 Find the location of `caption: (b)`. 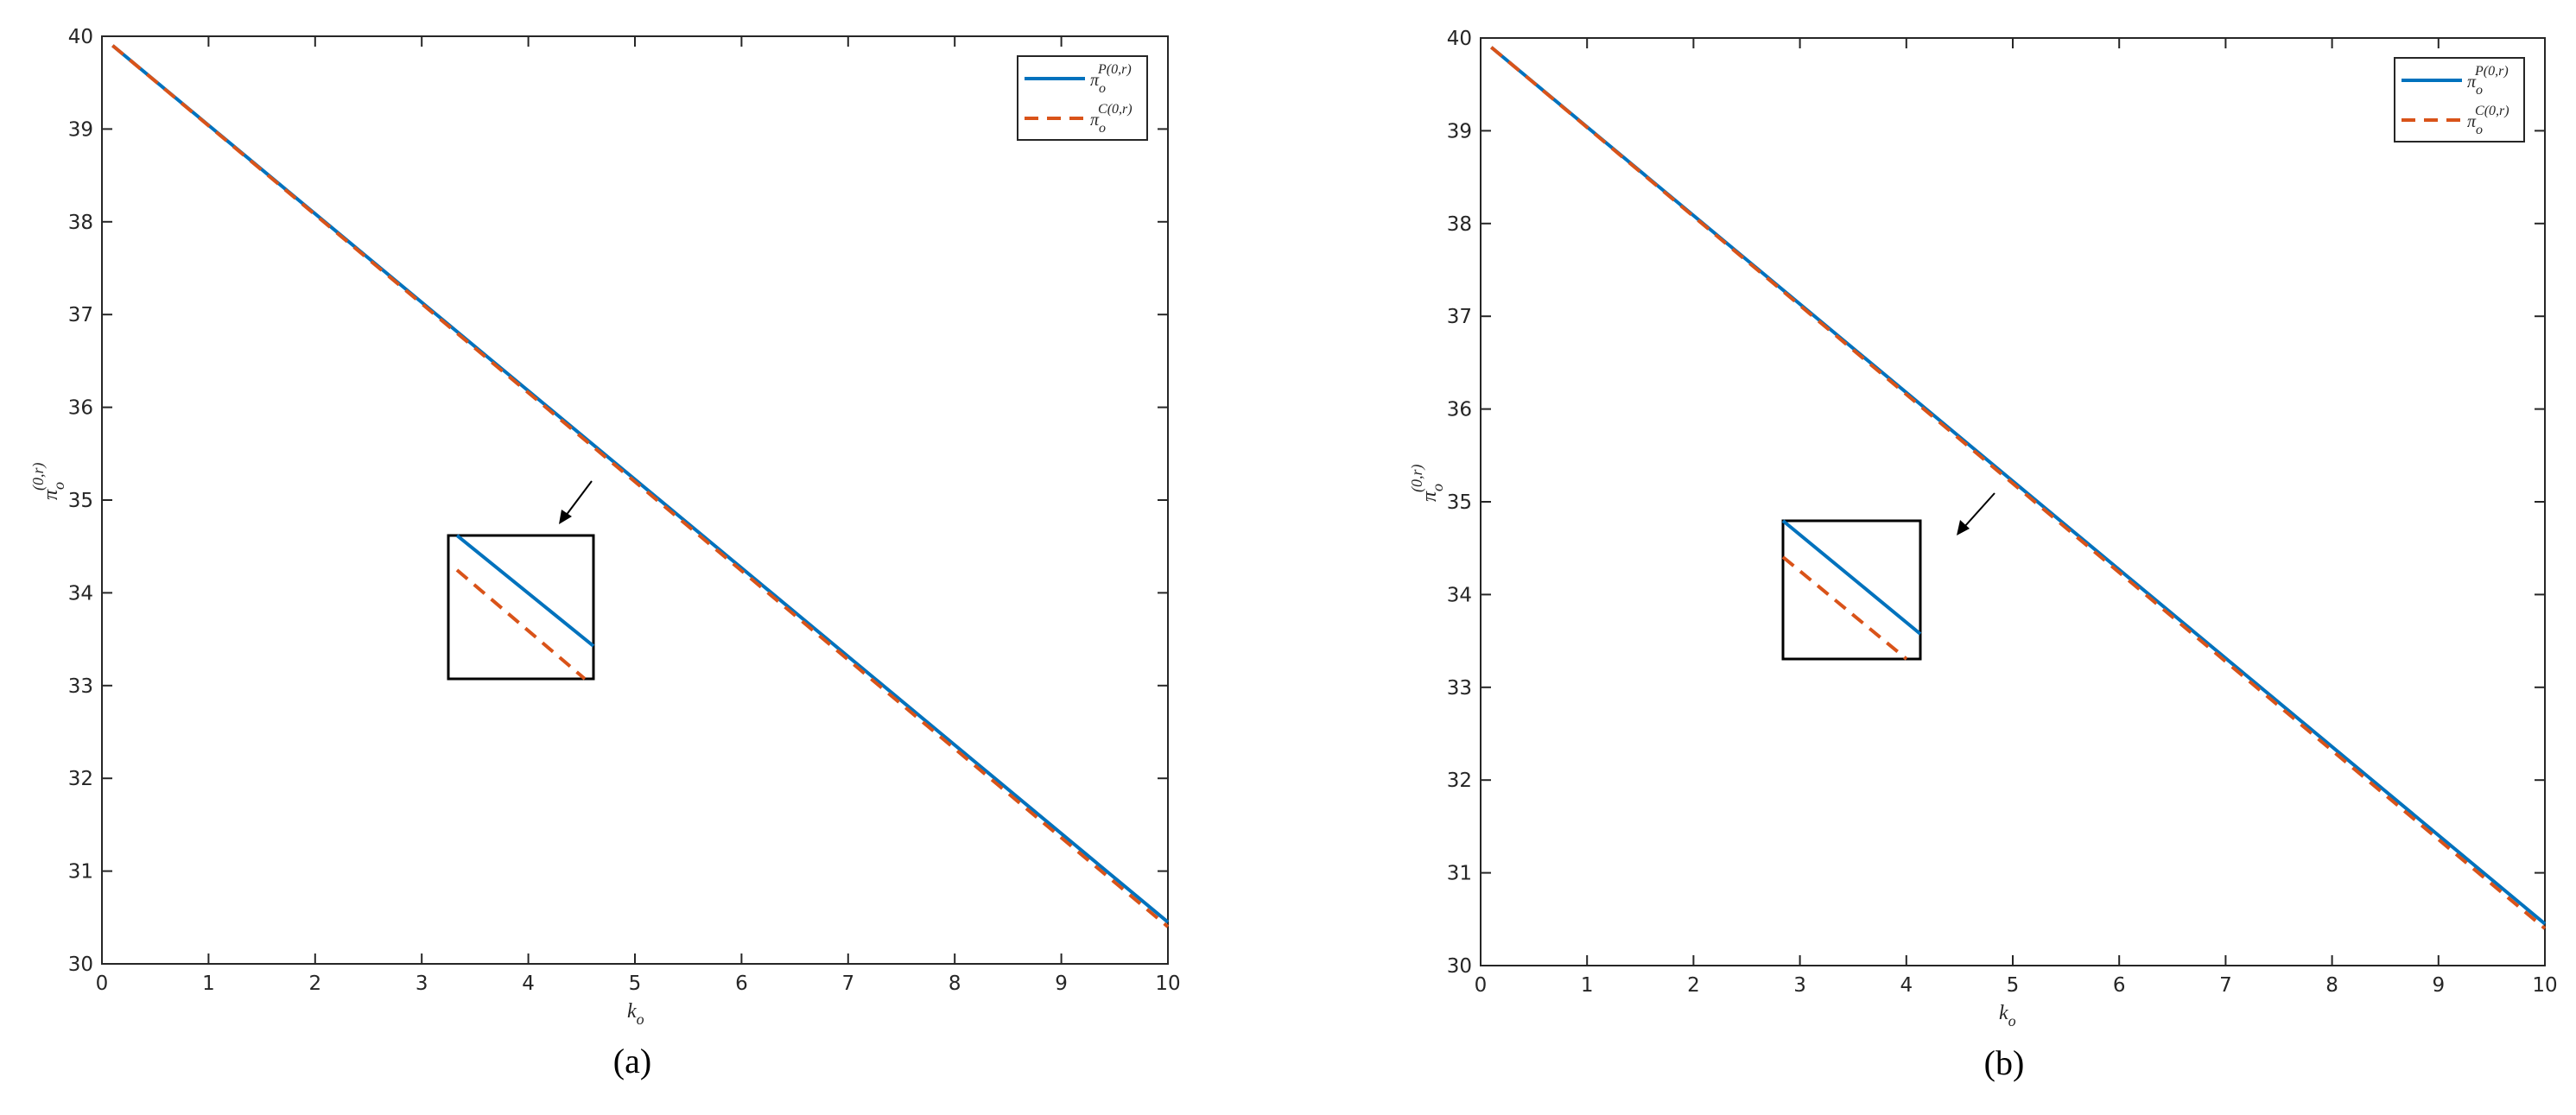

caption: (b) is located at coordinates (2004, 1062).